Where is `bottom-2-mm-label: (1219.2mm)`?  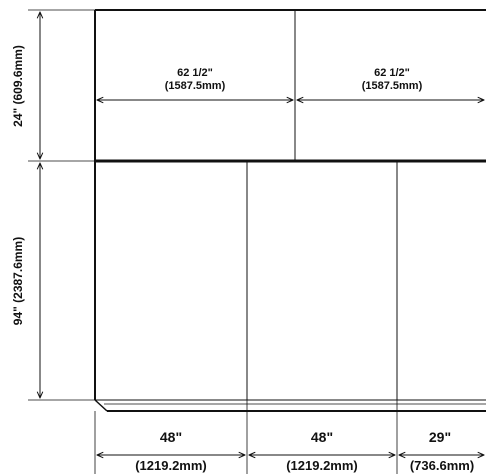
bottom-2-mm-label: (1219.2mm) is located at coordinates (322, 465).